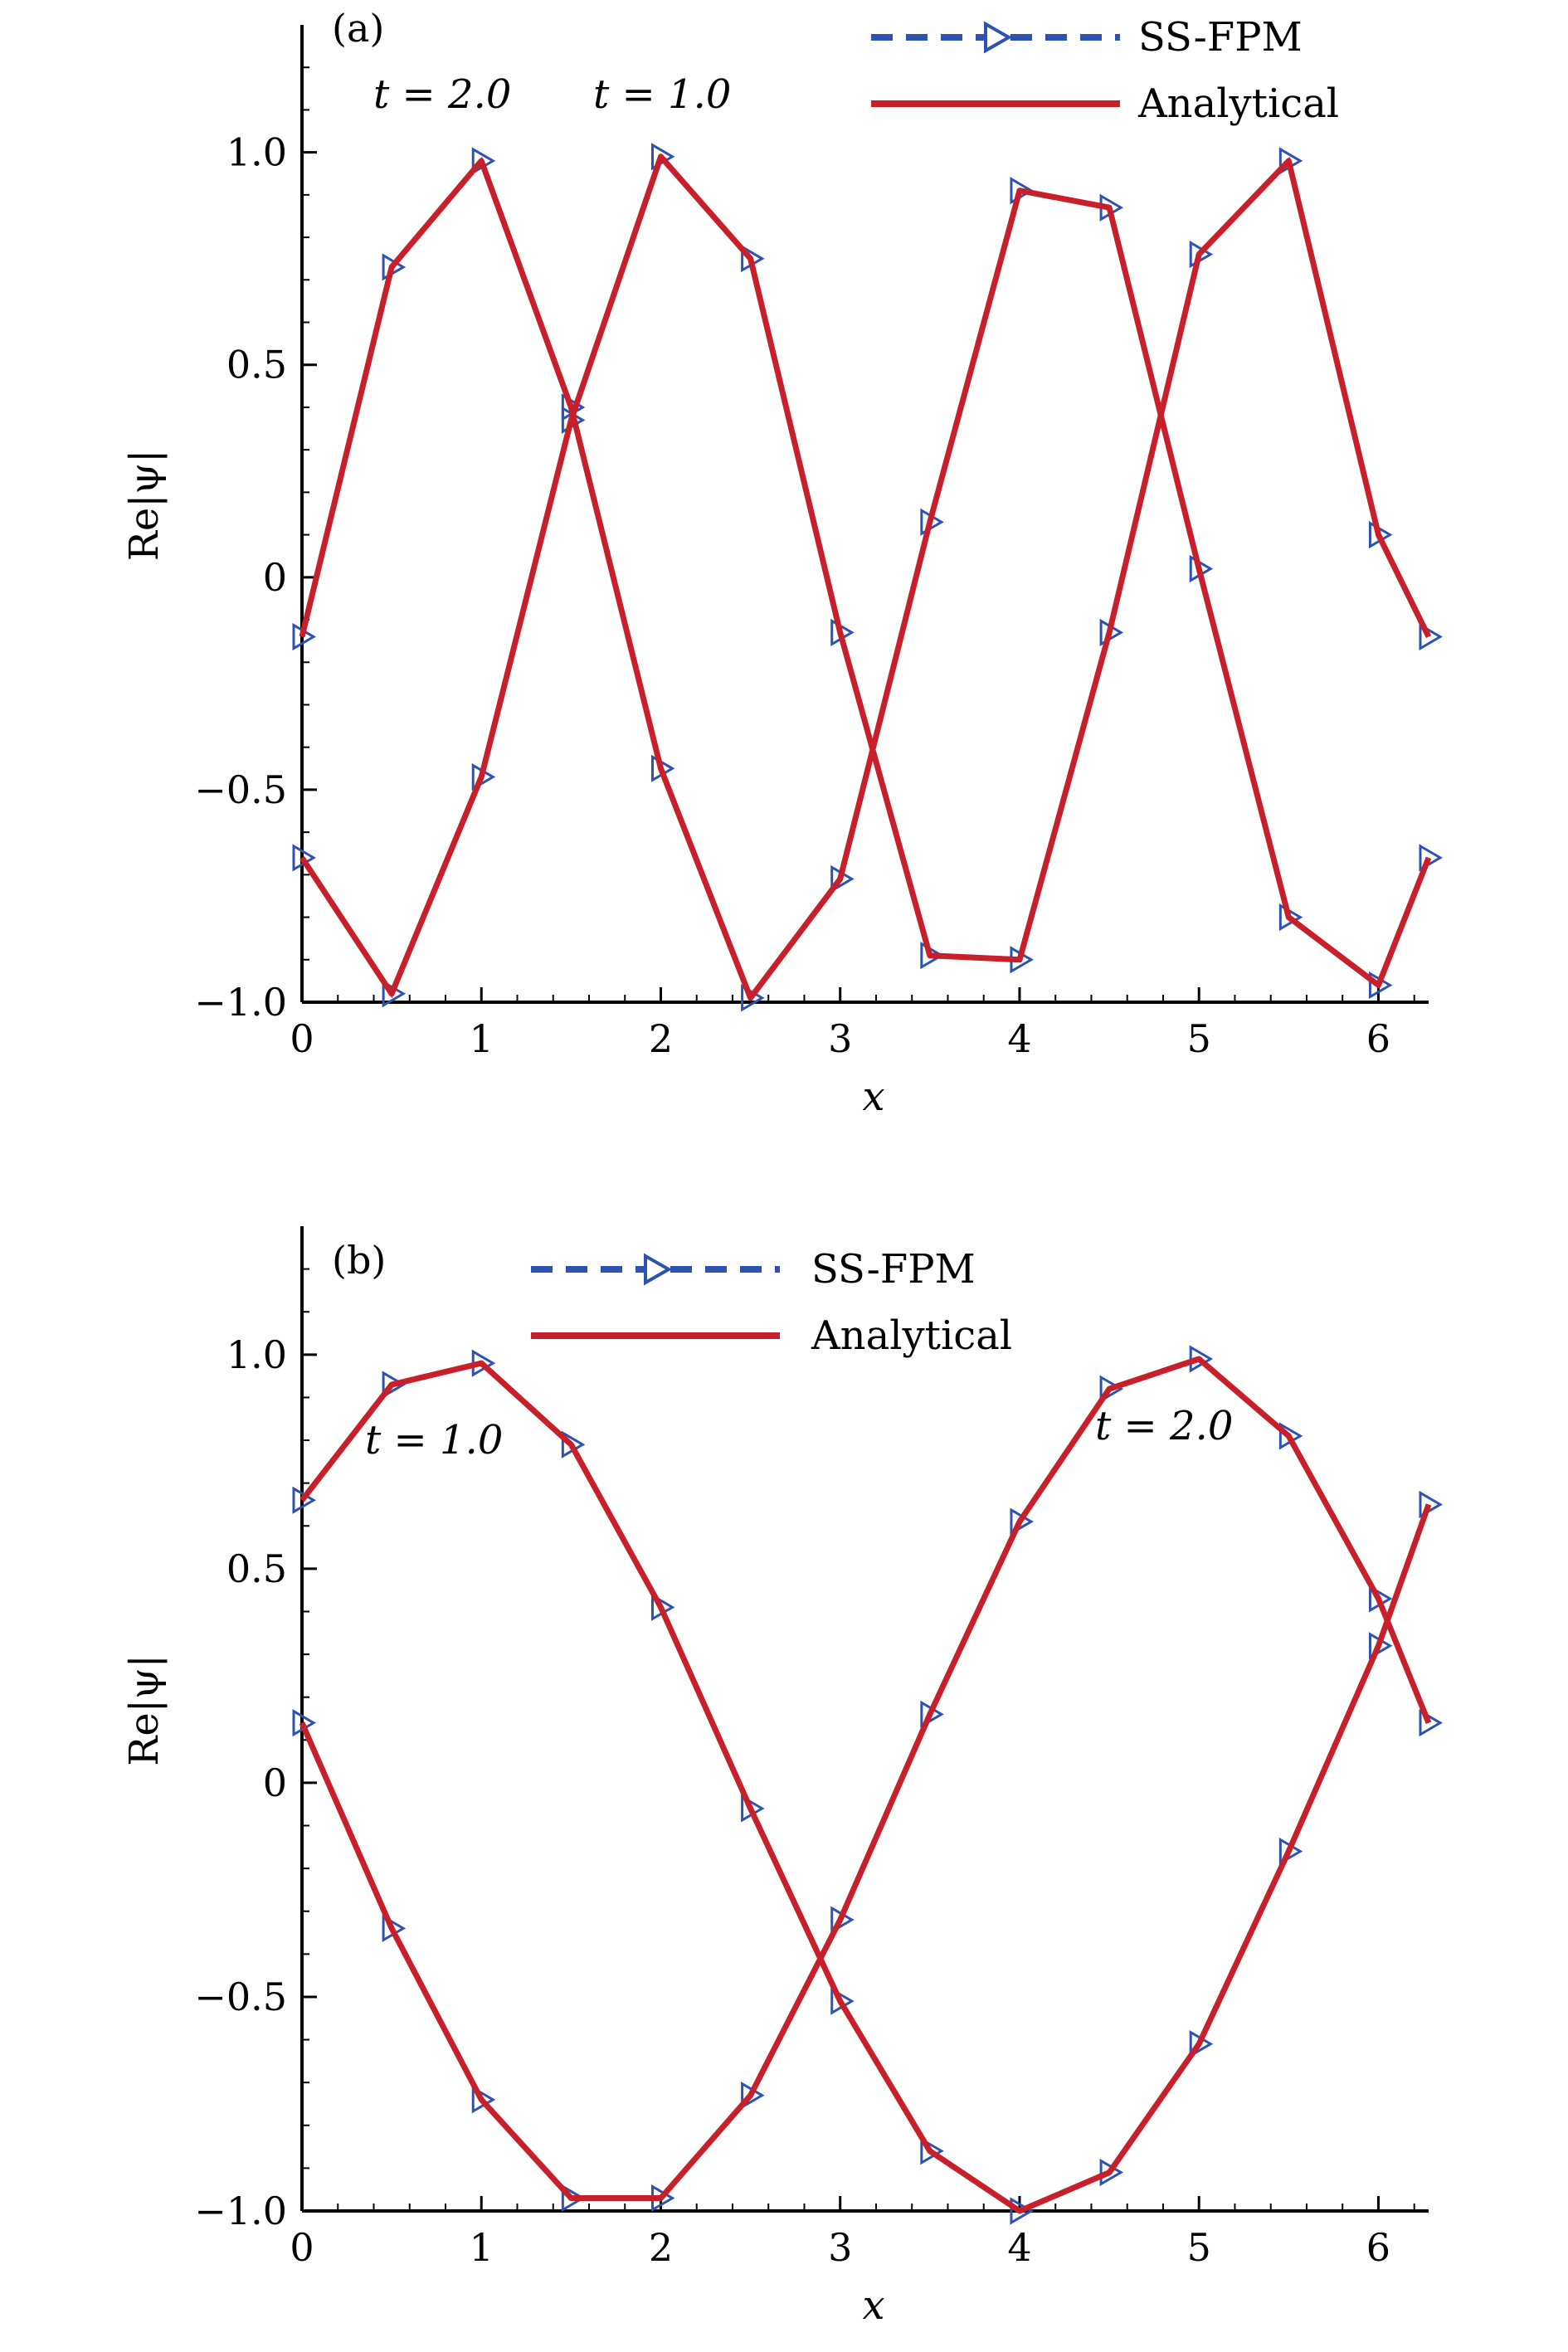 This screenshot has height=2352, width=1568. Describe the element at coordinates (359, 1260) in the screenshot. I see `panel-label: (b)` at that location.